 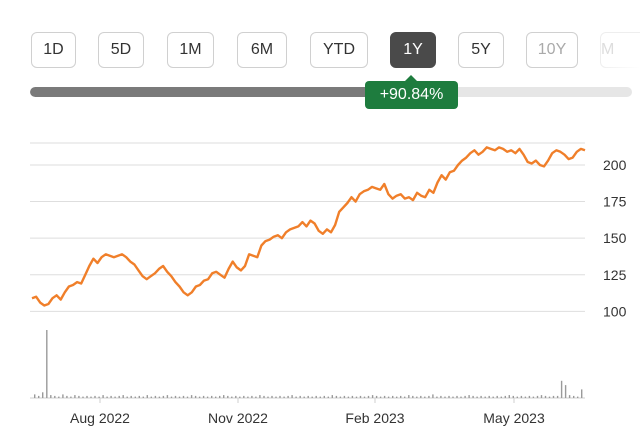 What do you see at coordinates (481, 50) in the screenshot?
I see `range-button-5y: 5Y` at bounding box center [481, 50].